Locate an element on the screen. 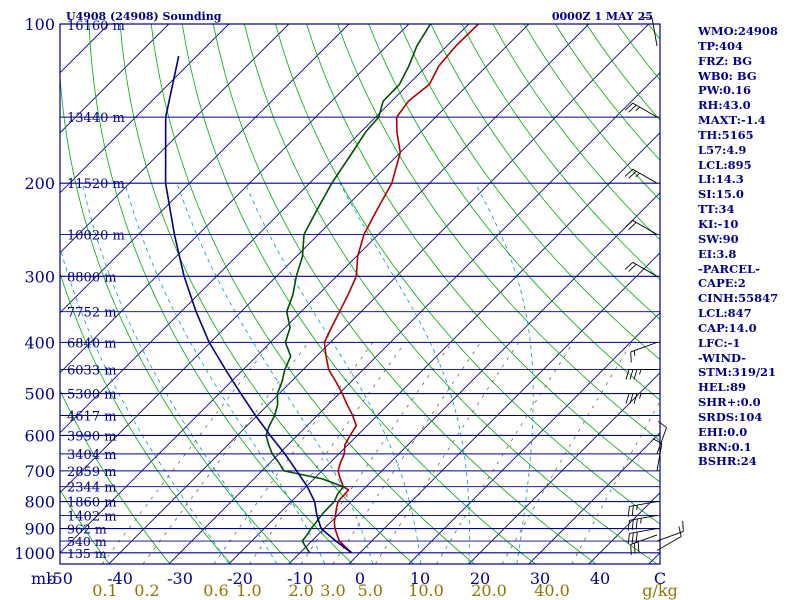 The height and width of the screenshot is (600, 800). height-tick-label: 5300 m is located at coordinates (92, 395).